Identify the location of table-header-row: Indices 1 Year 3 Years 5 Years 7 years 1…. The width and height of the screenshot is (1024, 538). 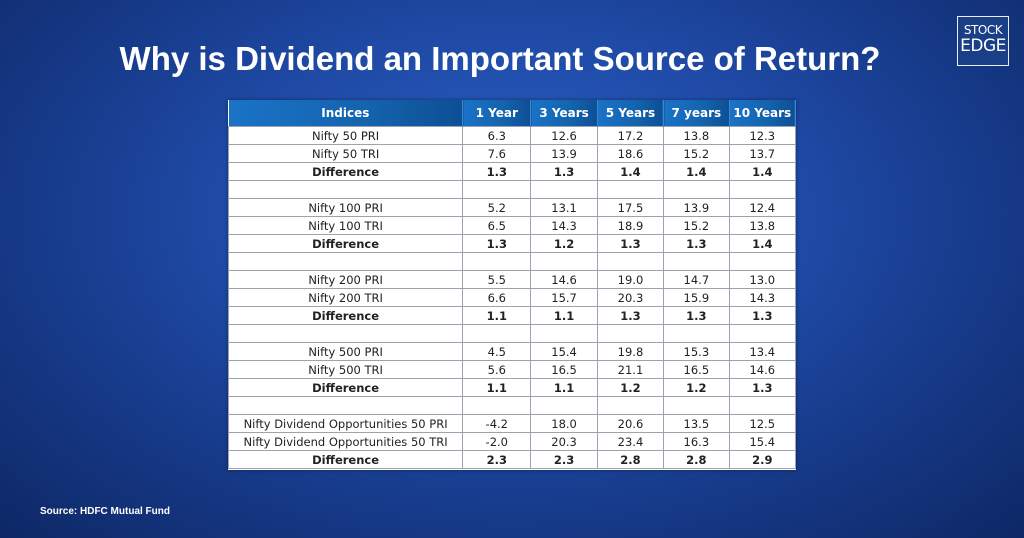
(512, 113).